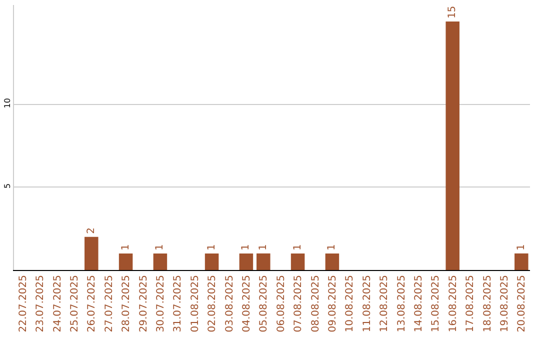 The height and width of the screenshot is (340, 540). What do you see at coordinates (488, 303) in the screenshot?
I see `x-tick-label: 18.08.2025` at bounding box center [488, 303].